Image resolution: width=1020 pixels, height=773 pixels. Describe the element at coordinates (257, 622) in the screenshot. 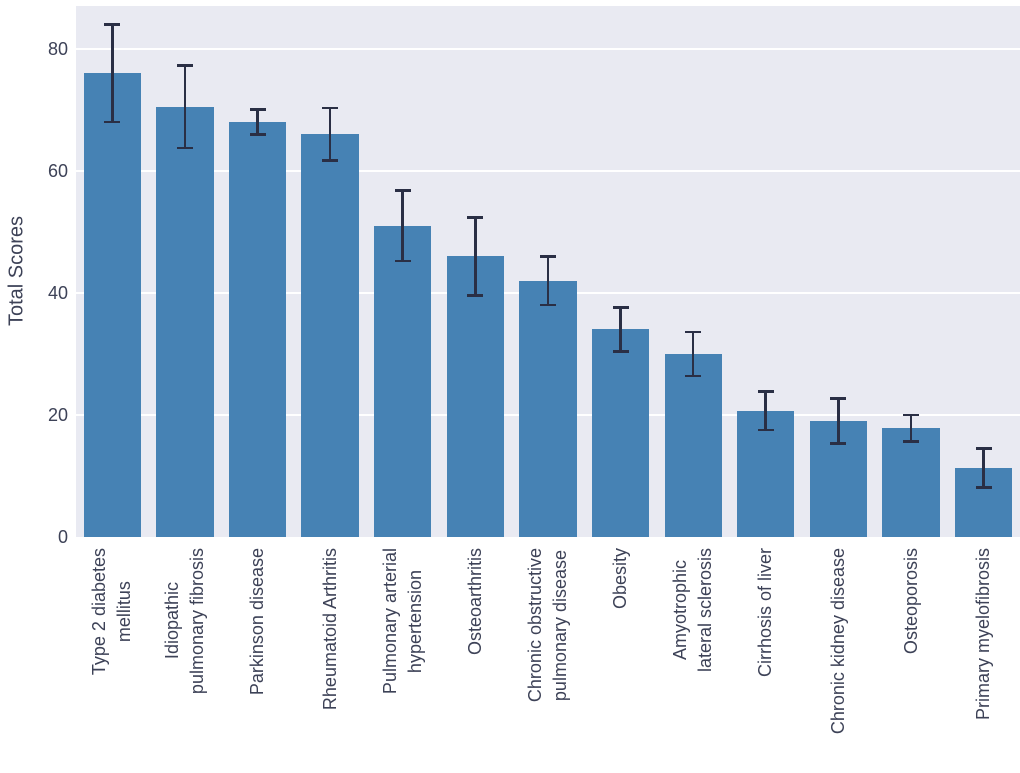

I see `x-tick-label: Parkinson disease` at that location.